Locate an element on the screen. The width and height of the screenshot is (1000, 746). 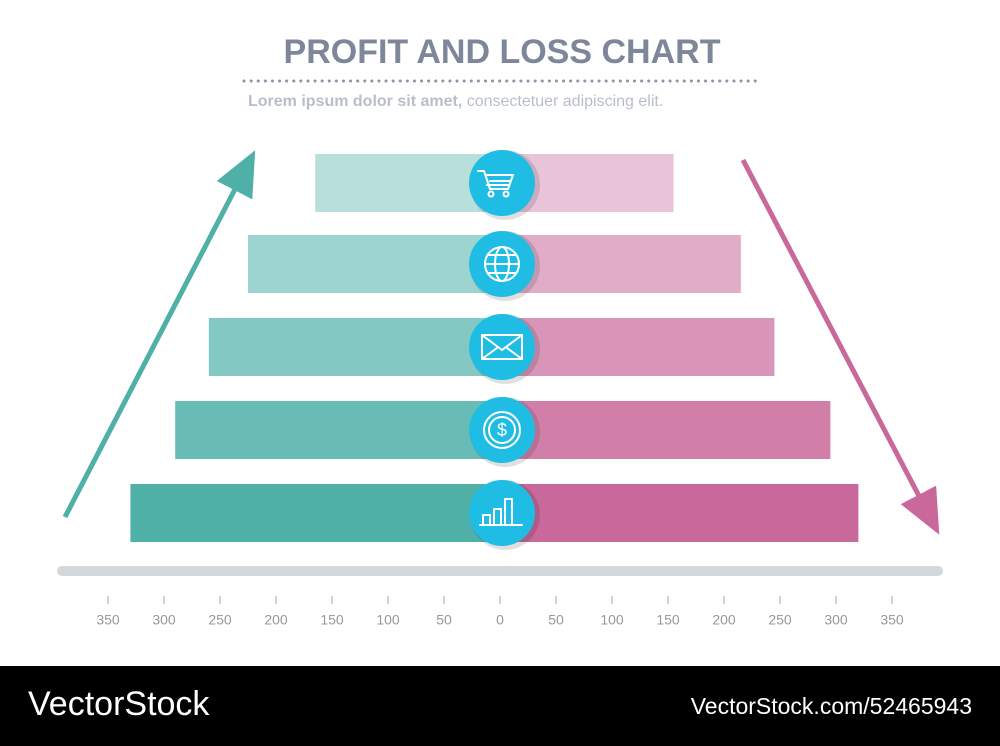
watermark: VectorStock is located at coordinates (119, 704).